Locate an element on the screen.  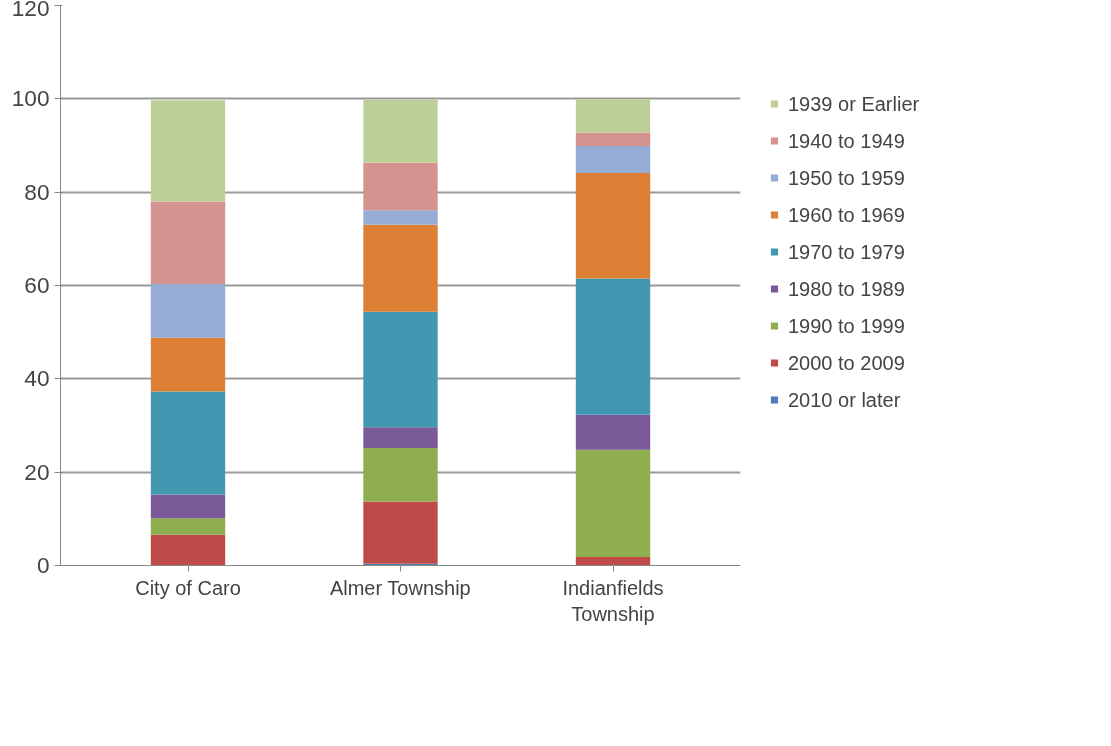
legend-label: 1990 to 1999 is located at coordinates (846, 325).